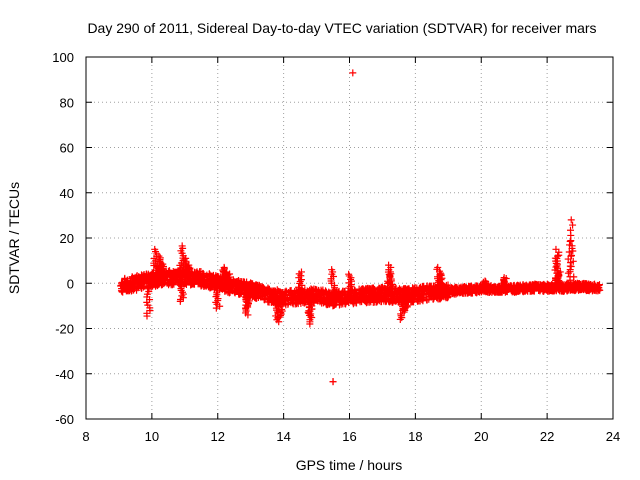 This screenshot has width=640, height=480. Describe the element at coordinates (415, 436) in the screenshot. I see `x-tick-label: 18` at that location.